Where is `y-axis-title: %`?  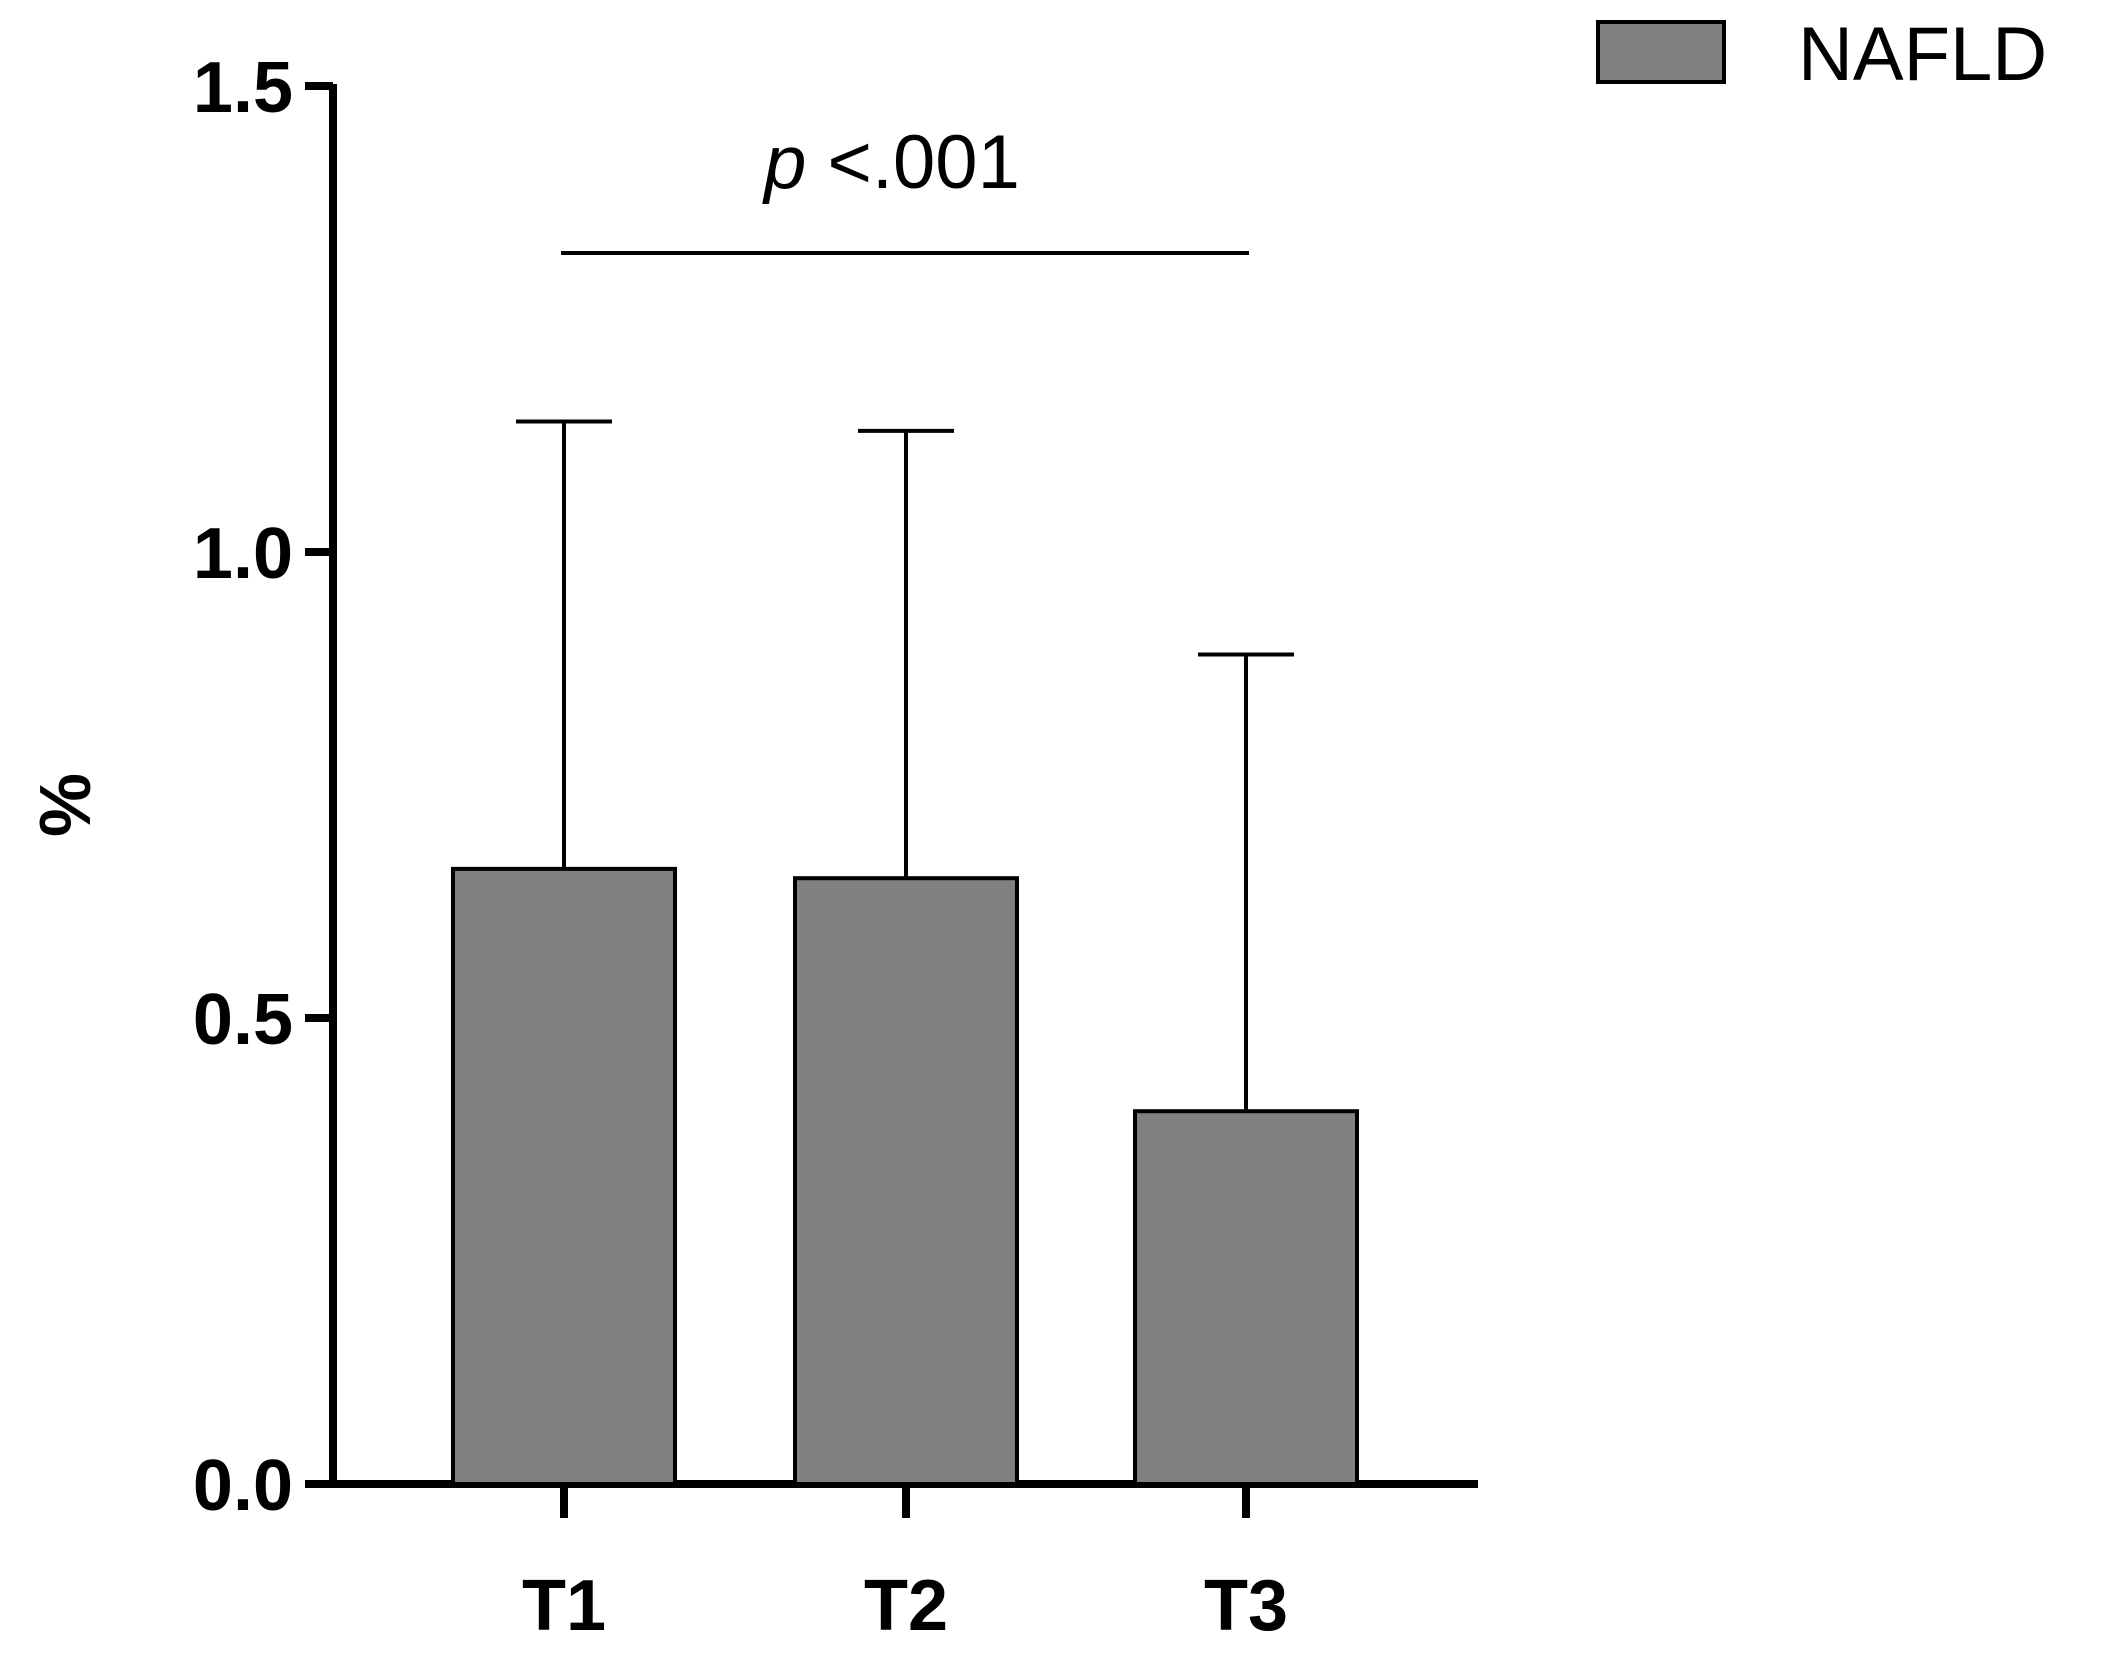 y-axis-title: % is located at coordinates (66, 805).